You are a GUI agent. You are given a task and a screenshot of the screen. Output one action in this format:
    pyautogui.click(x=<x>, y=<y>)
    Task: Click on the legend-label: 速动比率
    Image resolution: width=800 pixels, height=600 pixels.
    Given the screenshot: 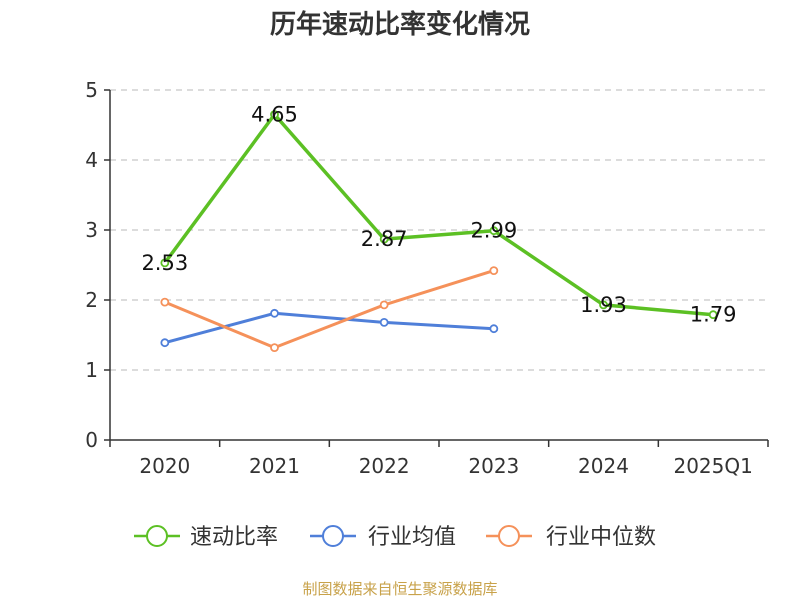 What is the action you would take?
    pyautogui.click(x=234, y=537)
    